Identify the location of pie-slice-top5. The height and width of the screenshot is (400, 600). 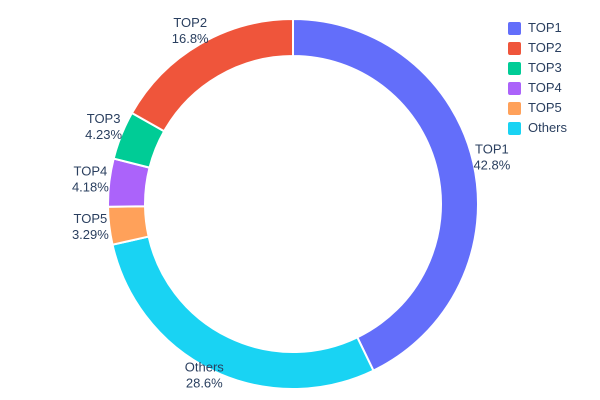
(128, 225).